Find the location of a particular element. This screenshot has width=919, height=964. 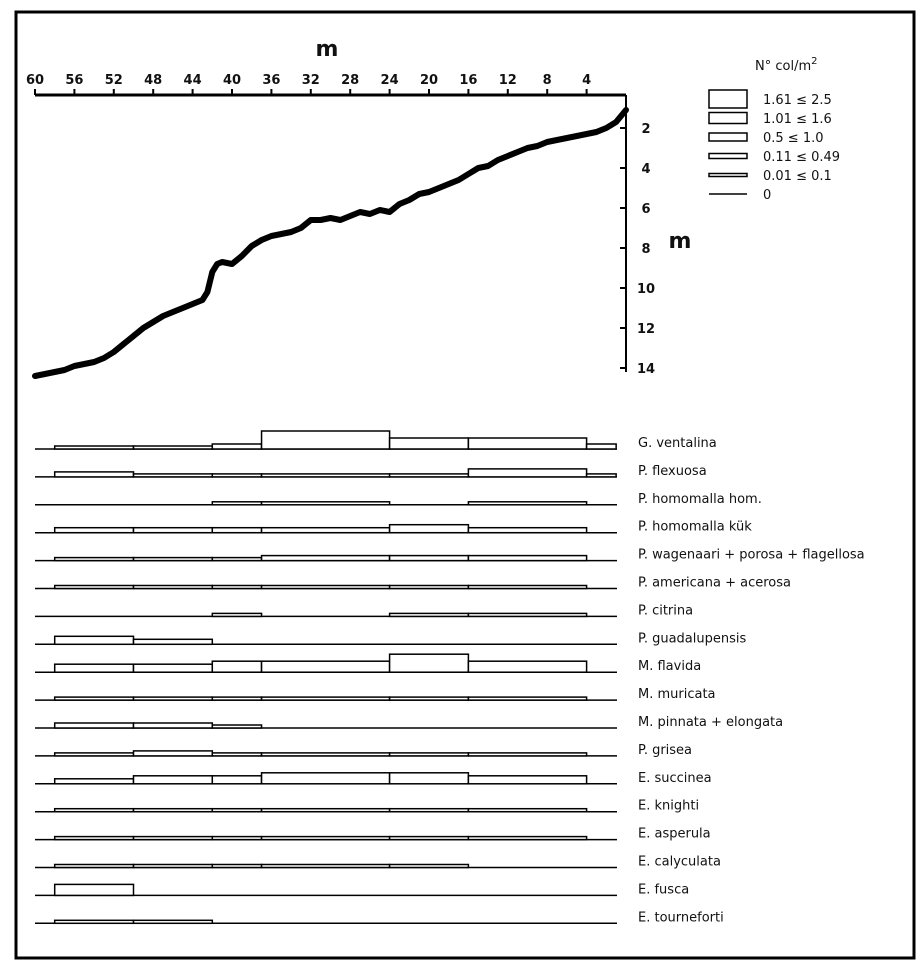

species-row: M. flavida is located at coordinates (368, 663).